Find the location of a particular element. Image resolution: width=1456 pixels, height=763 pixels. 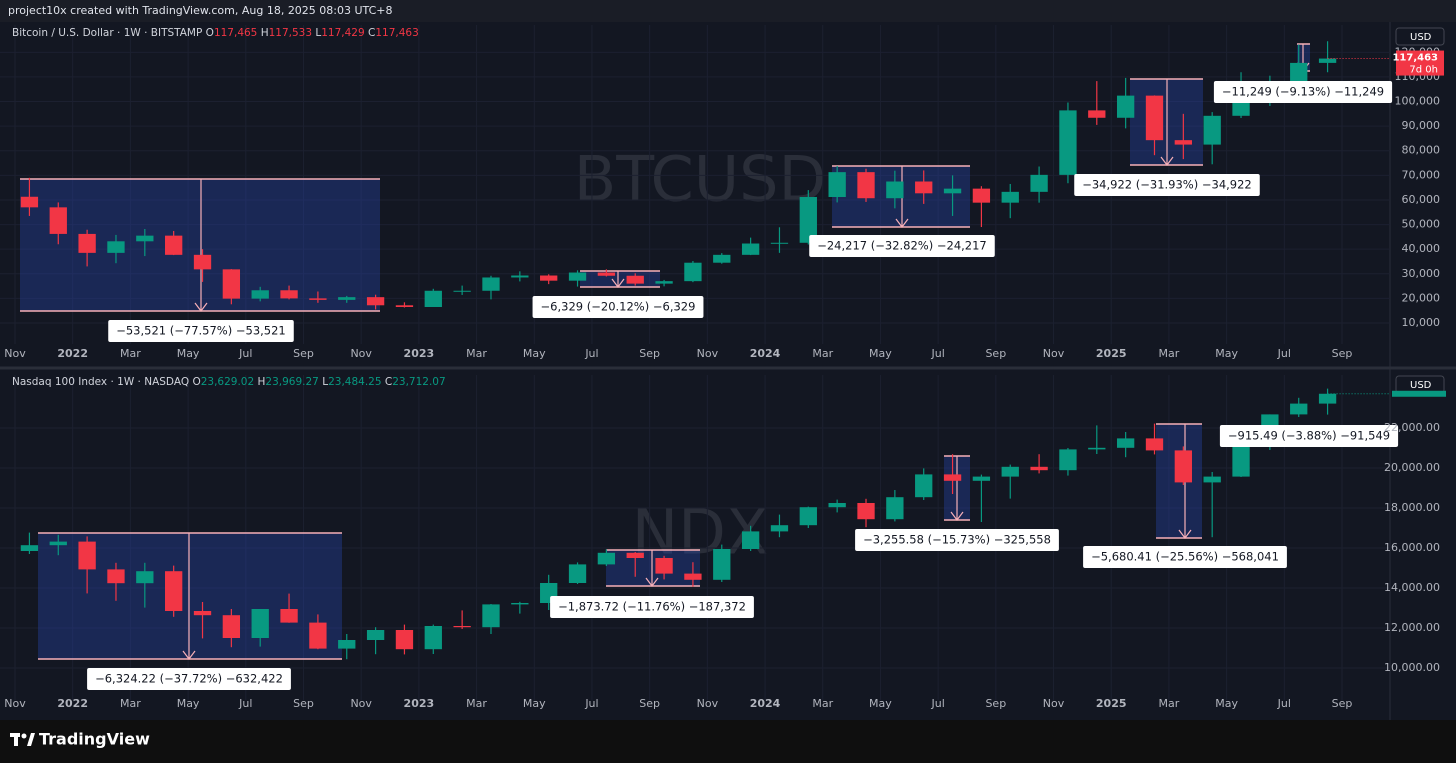

price-tag is located at coordinates (1419, 393).